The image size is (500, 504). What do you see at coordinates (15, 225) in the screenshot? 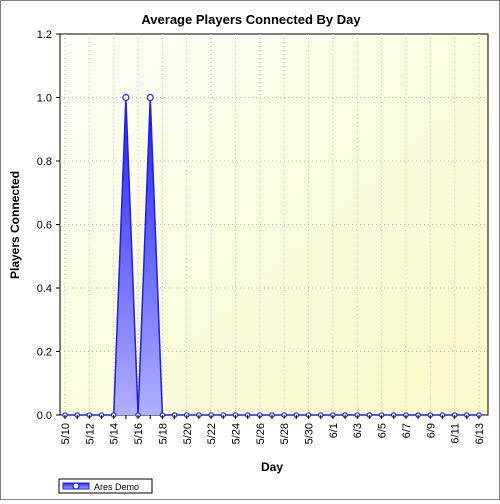
I see `y-axis-label: Players Connected` at bounding box center [15, 225].